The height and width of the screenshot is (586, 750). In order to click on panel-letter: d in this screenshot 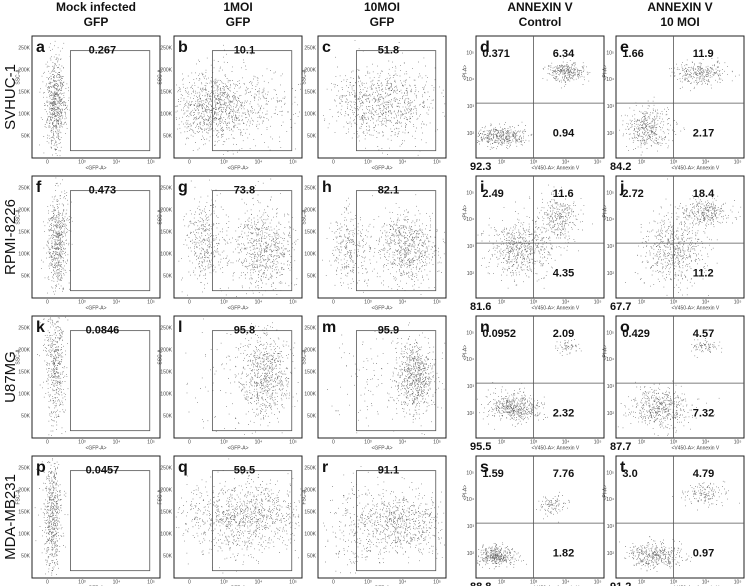, I will do `click(485, 47)`.